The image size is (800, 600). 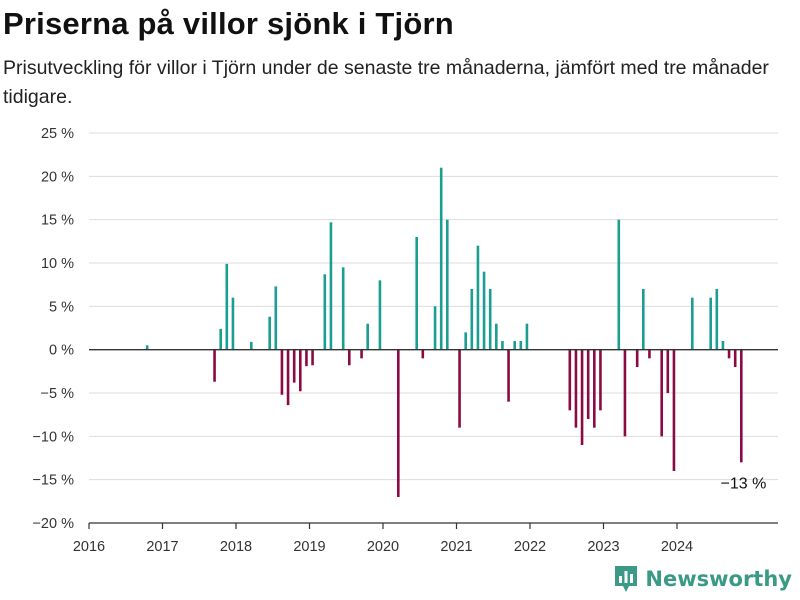 I want to click on x-tick-label: 2024, so click(x=677, y=547).